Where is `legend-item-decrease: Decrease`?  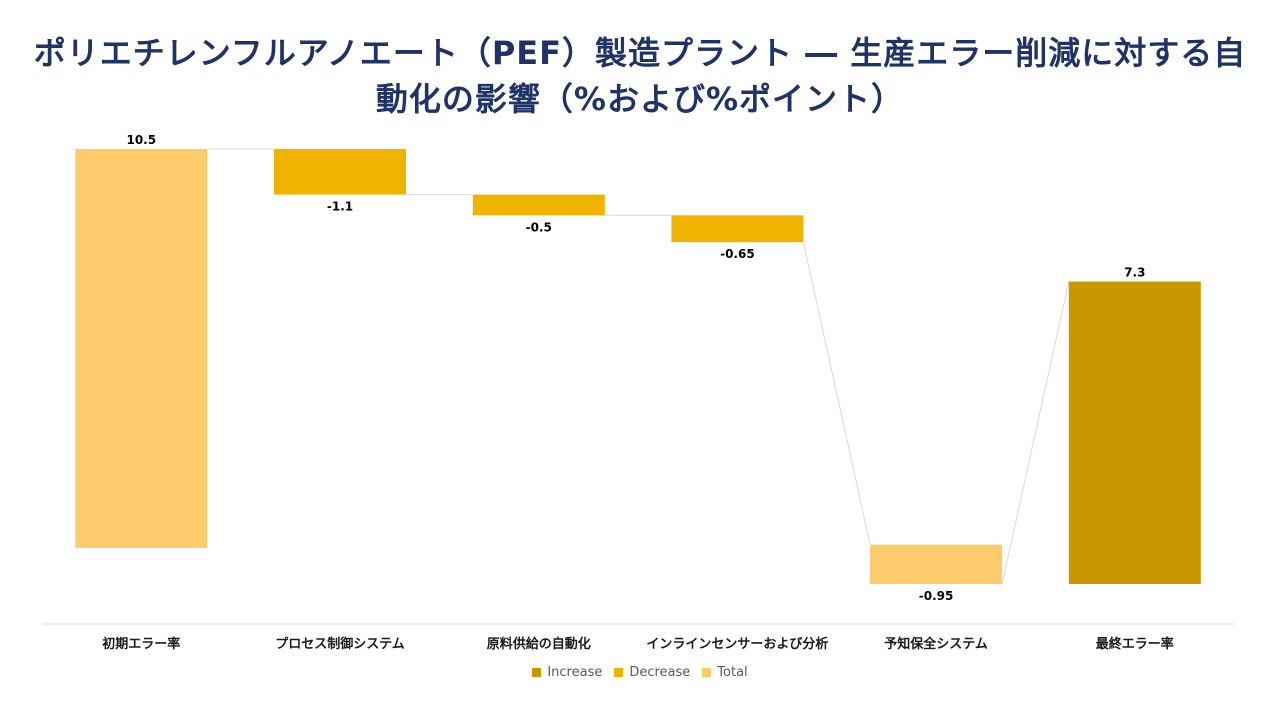
legend-item-decrease: Decrease is located at coordinates (652, 672).